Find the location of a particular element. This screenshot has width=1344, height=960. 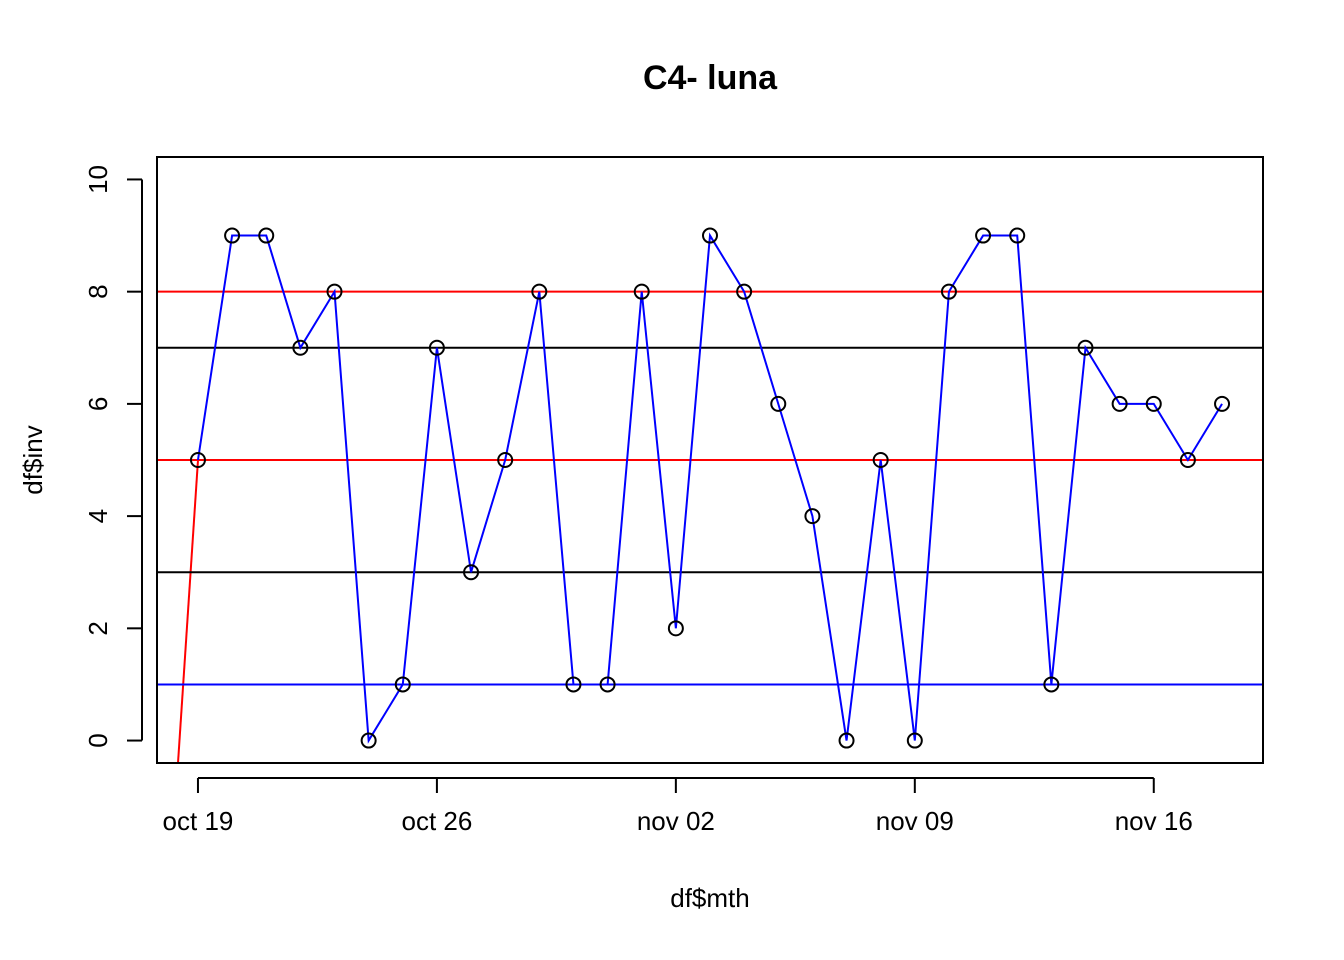

x-tick-label: nov 16 is located at coordinates (1154, 821).